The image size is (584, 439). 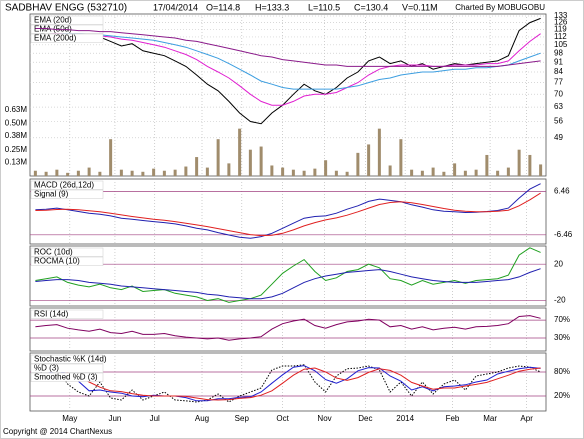 What do you see at coordinates (453, 418) in the screenshot?
I see `x-tick-label: Feb` at bounding box center [453, 418].